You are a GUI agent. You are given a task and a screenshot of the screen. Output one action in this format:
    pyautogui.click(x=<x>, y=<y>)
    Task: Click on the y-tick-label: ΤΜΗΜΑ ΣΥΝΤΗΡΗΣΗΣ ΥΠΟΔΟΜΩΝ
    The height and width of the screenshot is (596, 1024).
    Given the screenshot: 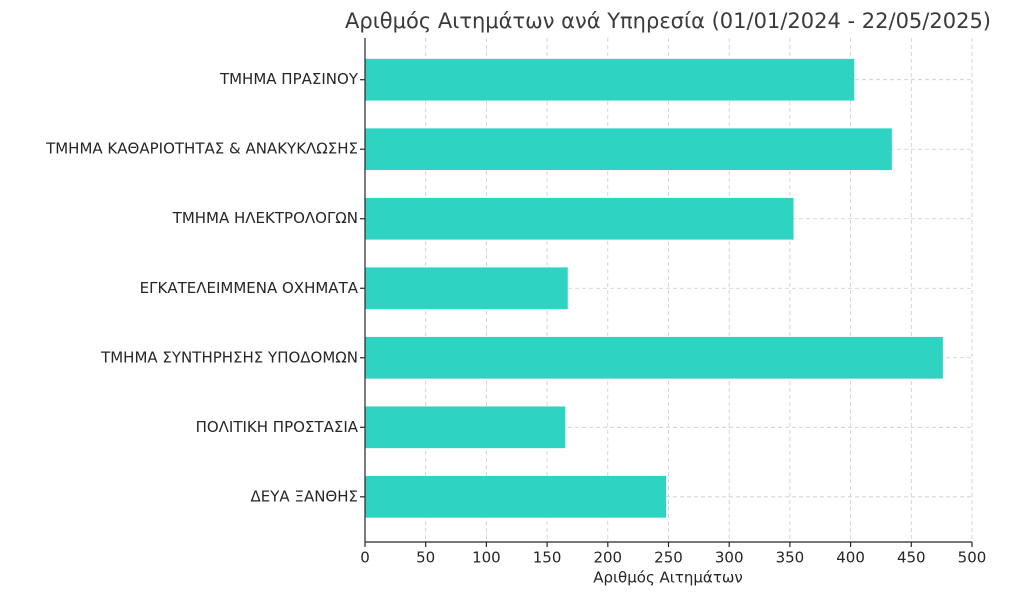 What is the action you would take?
    pyautogui.click(x=229, y=357)
    